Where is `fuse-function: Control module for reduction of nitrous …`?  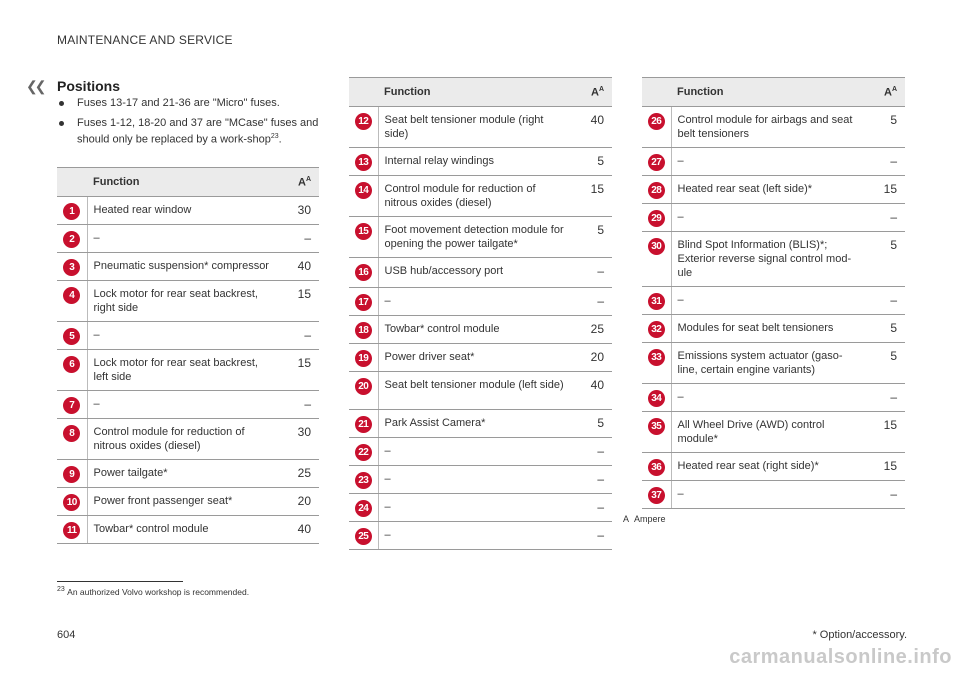 fuse-function: Control module for reduction of nitrous … is located at coordinates (182, 439).